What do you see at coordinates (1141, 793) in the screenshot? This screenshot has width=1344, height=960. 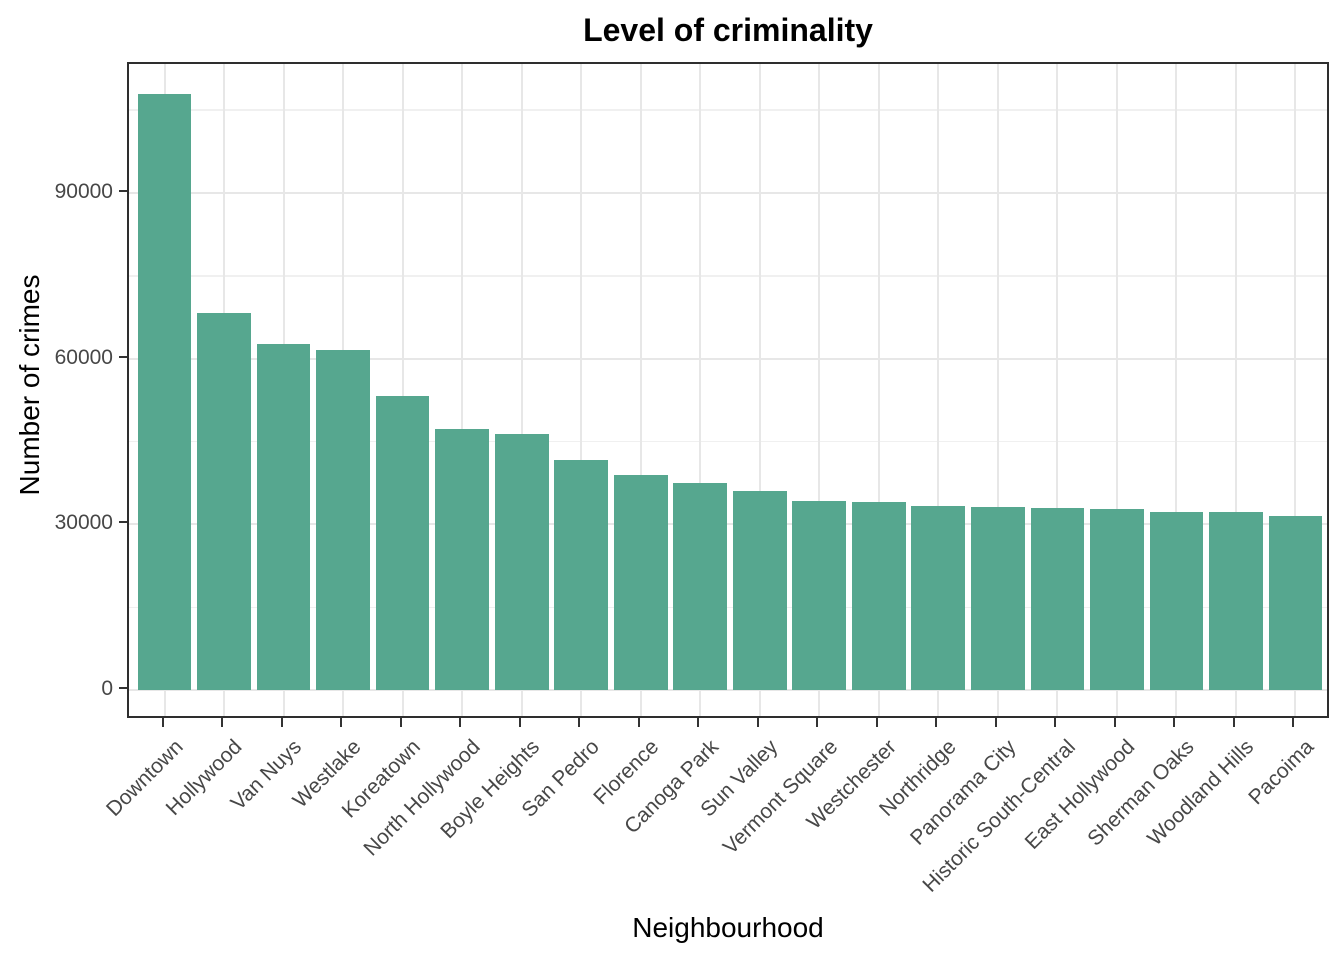 I see `x-tick-label: Sherman Oaks` at bounding box center [1141, 793].